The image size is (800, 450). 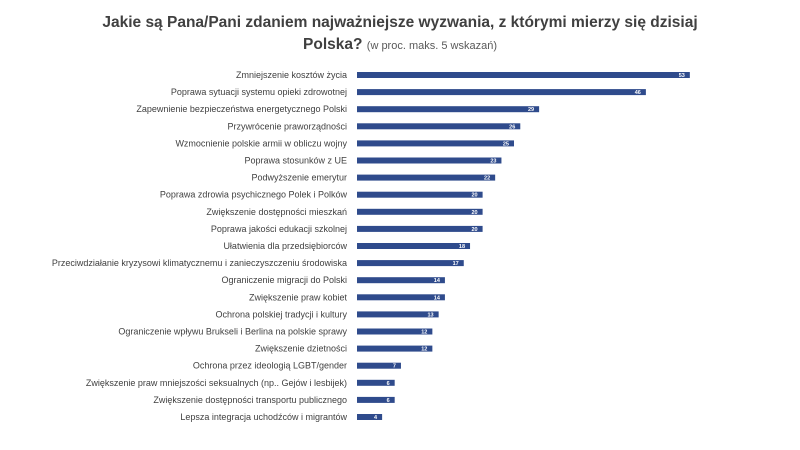 What do you see at coordinates (279, 229) in the screenshot?
I see `category-label: Poprawa jakości edukacji szkolnej` at bounding box center [279, 229].